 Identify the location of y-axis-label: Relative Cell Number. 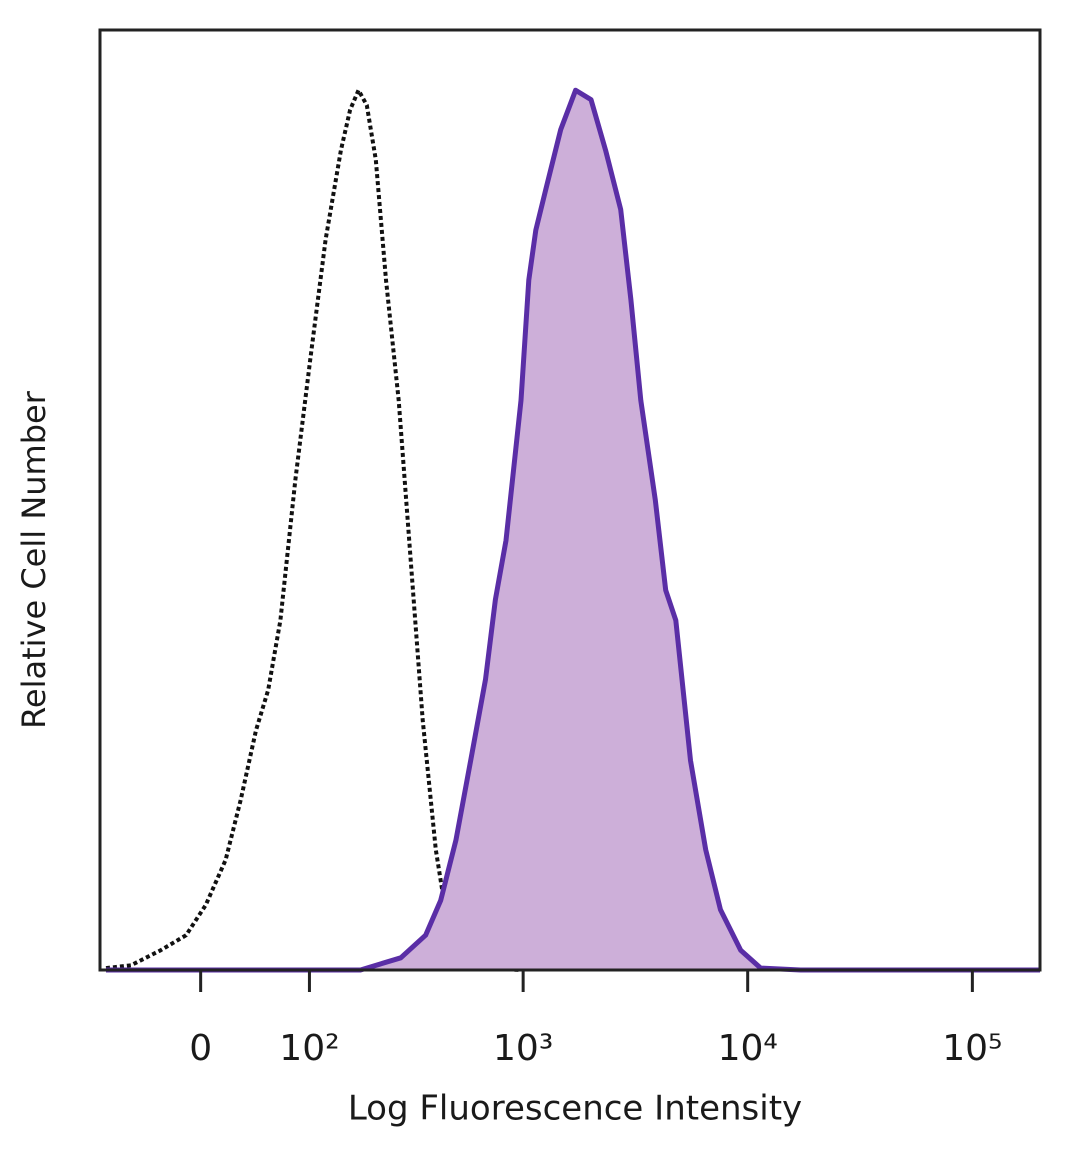
(34, 559).